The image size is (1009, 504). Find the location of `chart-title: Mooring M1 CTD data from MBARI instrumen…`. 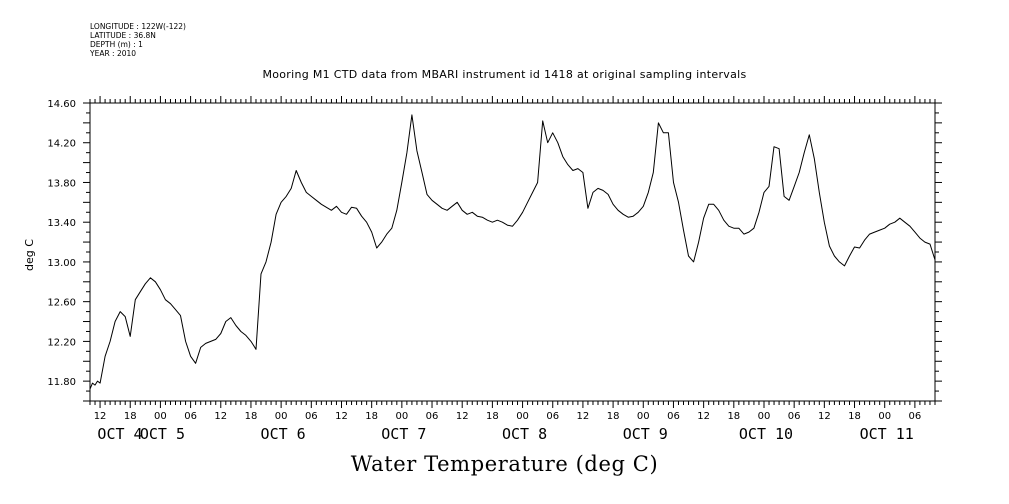

chart-title: Mooring M1 CTD data from MBARI instrumen… is located at coordinates (504, 74).